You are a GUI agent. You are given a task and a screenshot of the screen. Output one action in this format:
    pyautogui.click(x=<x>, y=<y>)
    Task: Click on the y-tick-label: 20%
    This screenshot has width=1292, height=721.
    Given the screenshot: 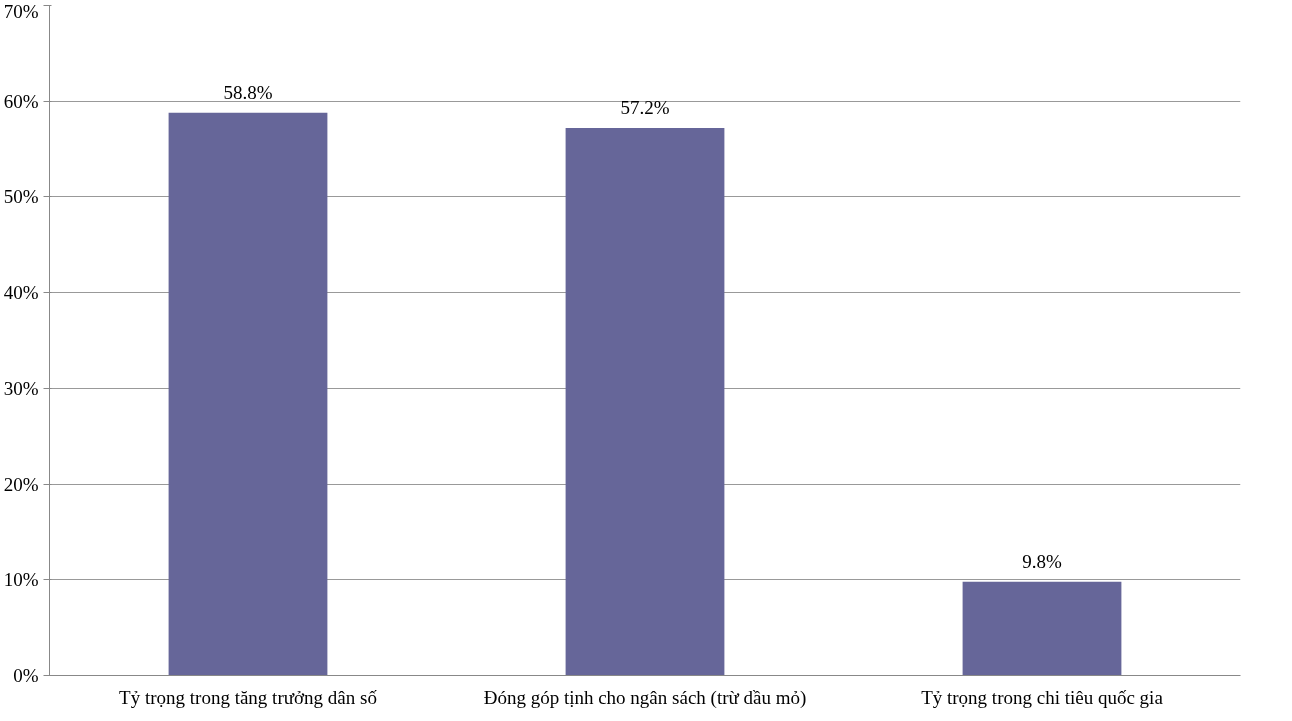 What is the action you would take?
    pyautogui.click(x=21, y=484)
    